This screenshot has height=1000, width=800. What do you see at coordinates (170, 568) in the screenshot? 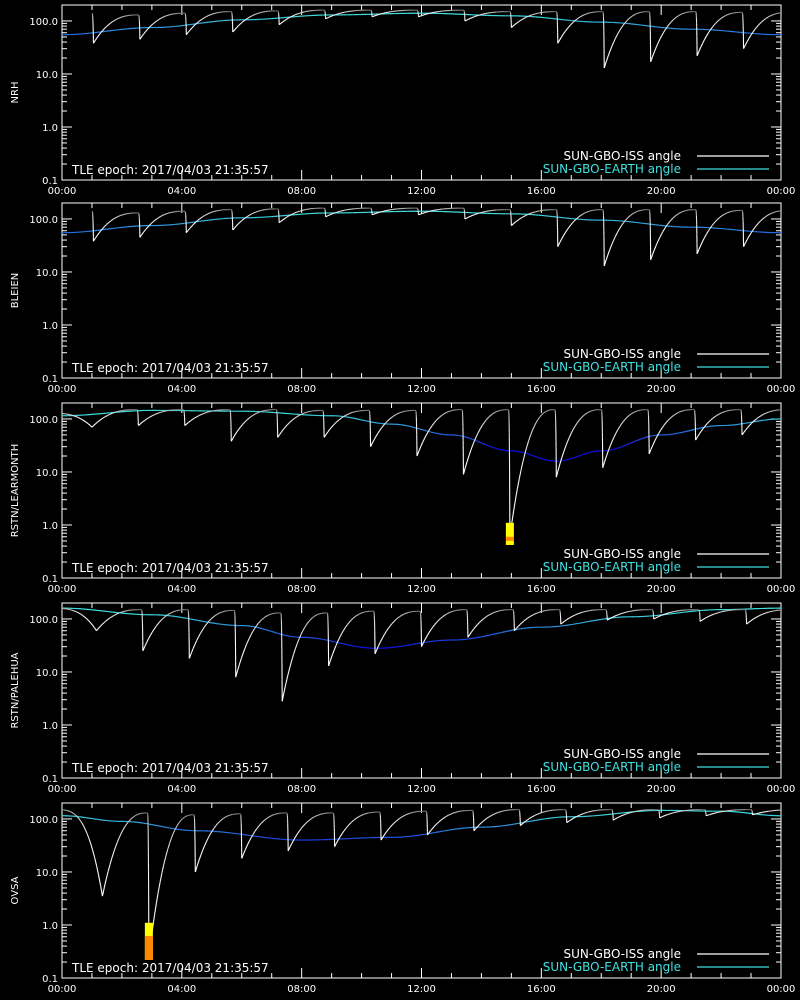
I see `tle-epoch-label: TLE epoch: 2017/04/03 21:35:57` at bounding box center [170, 568].